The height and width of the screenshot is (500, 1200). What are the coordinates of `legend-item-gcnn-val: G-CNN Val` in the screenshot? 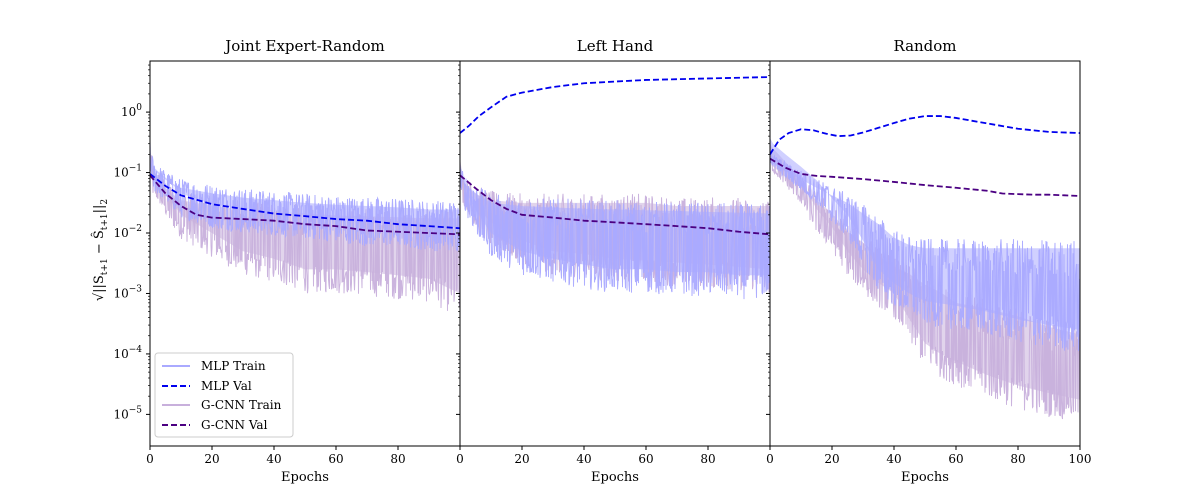 It's located at (215, 425).